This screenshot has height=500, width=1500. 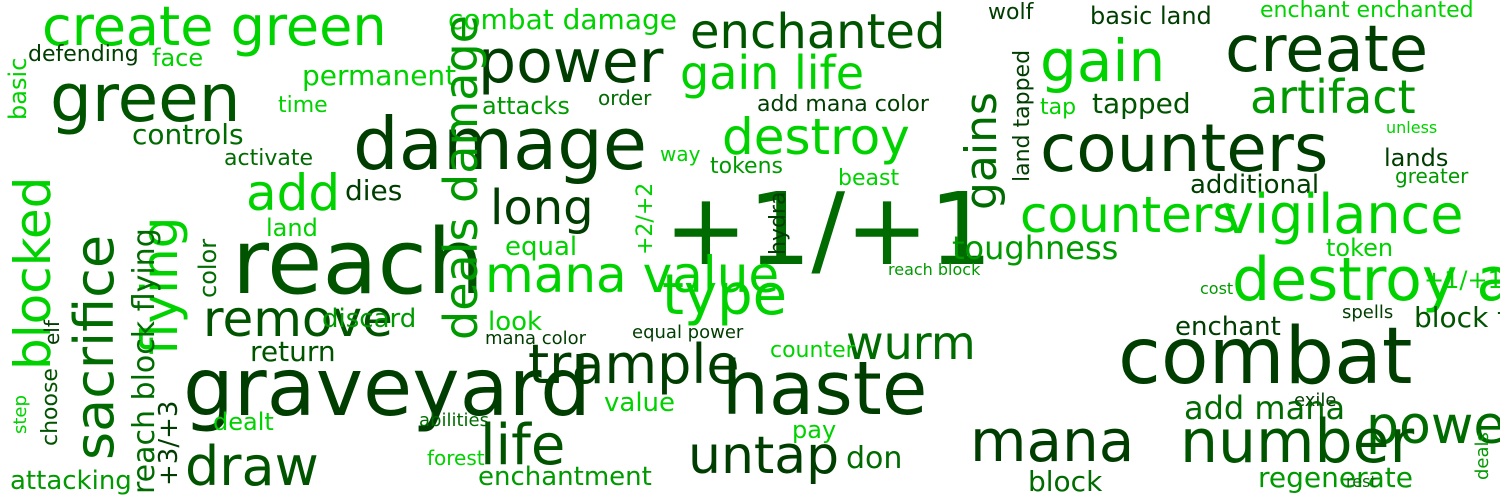 What do you see at coordinates (625, 98) in the screenshot?
I see `cloud-word: order` at bounding box center [625, 98].